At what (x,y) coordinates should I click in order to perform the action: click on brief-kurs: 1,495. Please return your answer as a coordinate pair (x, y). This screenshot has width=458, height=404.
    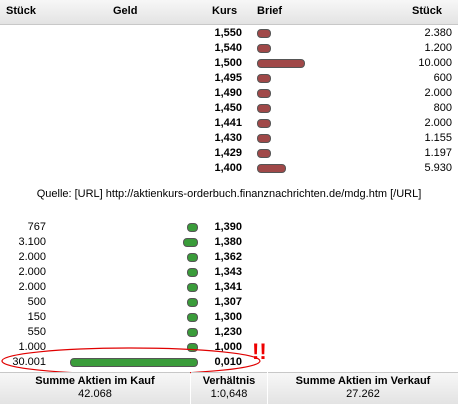
    Looking at the image, I should click on (228, 78).